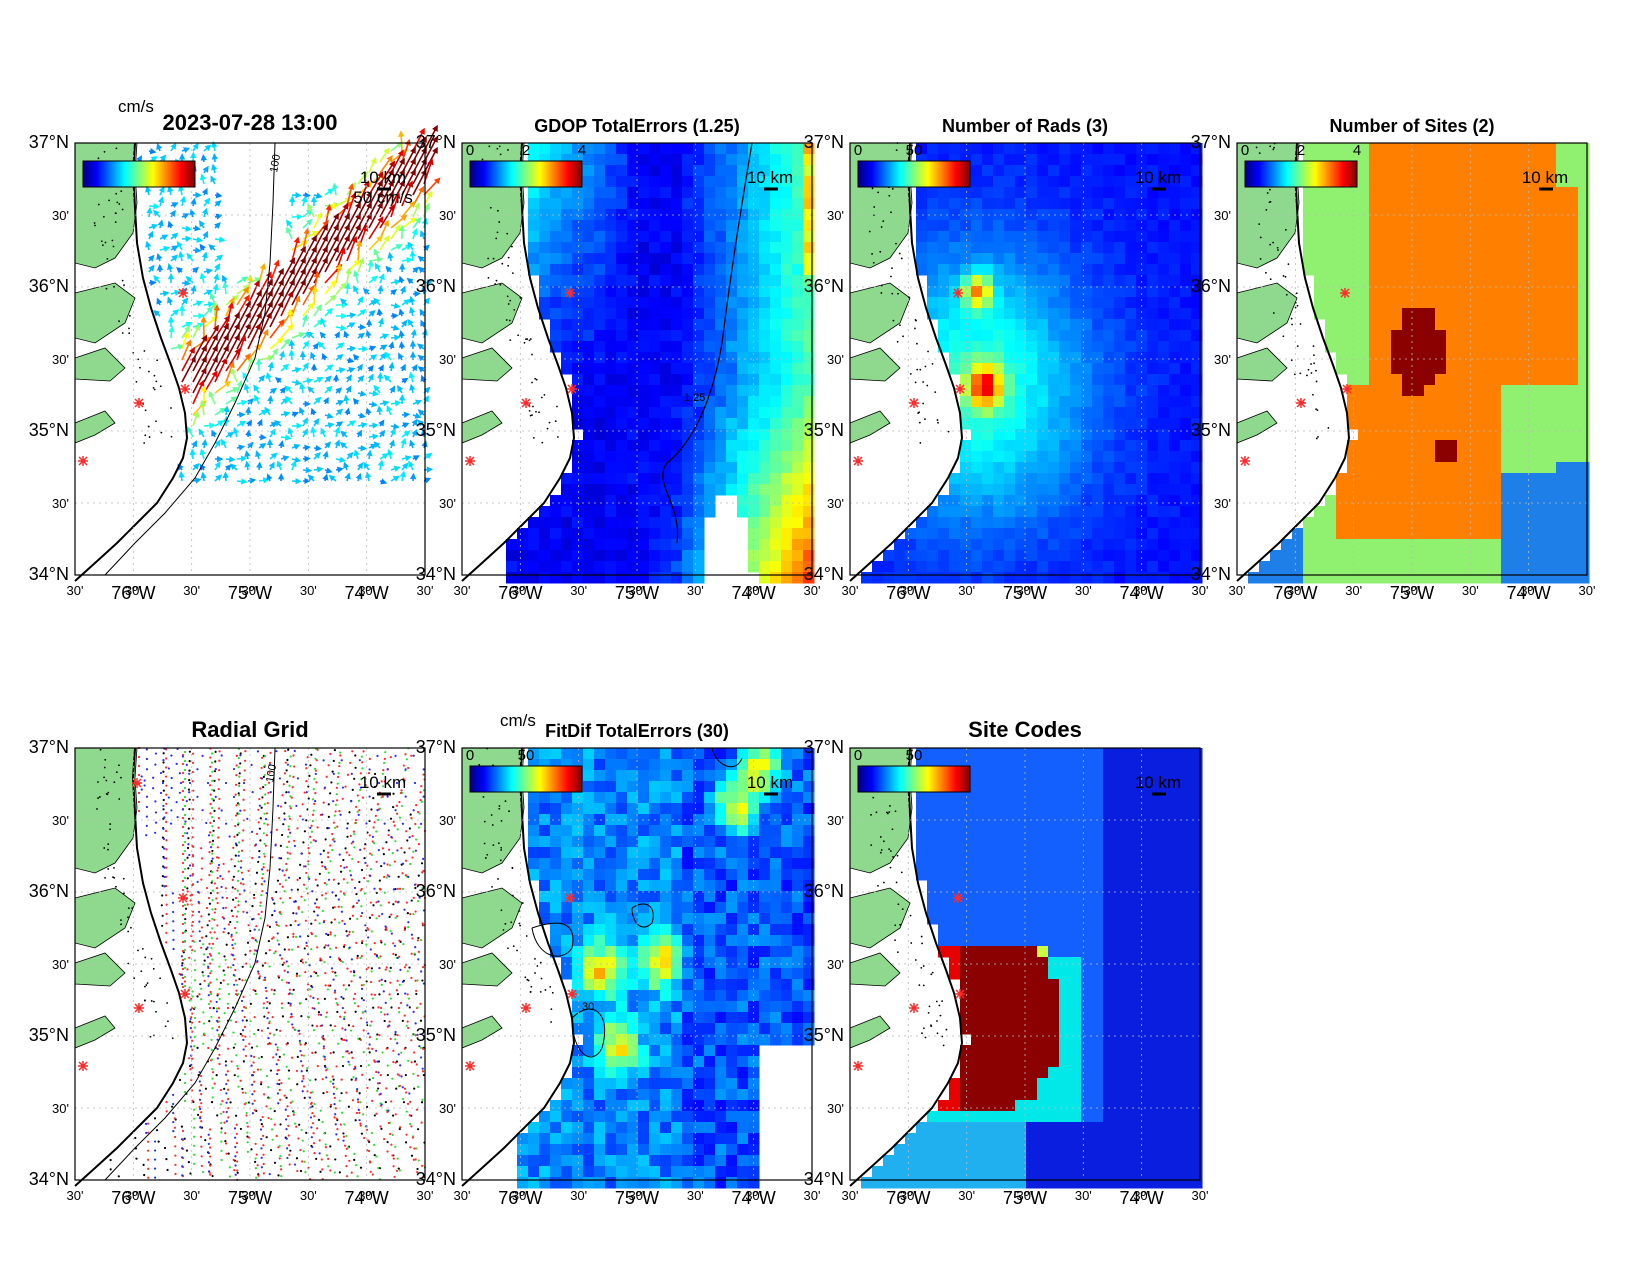  Describe the element at coordinates (637, 359) in the screenshot. I see `axes-frame` at that location.